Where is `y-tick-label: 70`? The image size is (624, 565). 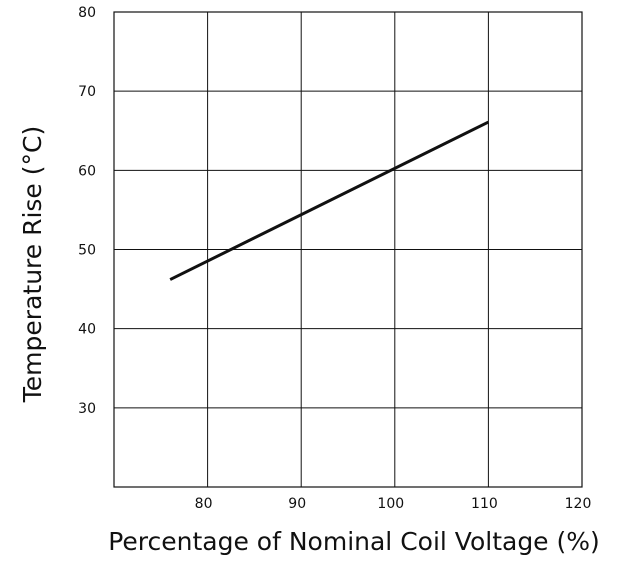
y-tick-label: 70 is located at coordinates (87, 92).